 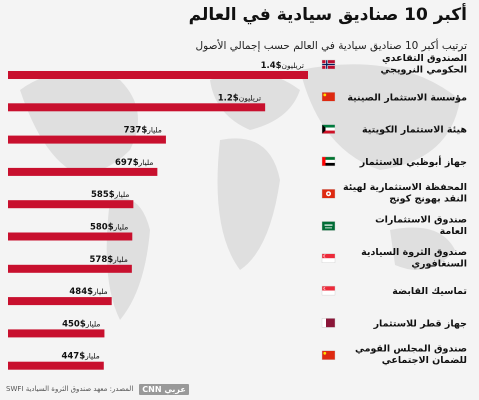 I want to click on value-label: مليار$447, so click(x=80, y=357).